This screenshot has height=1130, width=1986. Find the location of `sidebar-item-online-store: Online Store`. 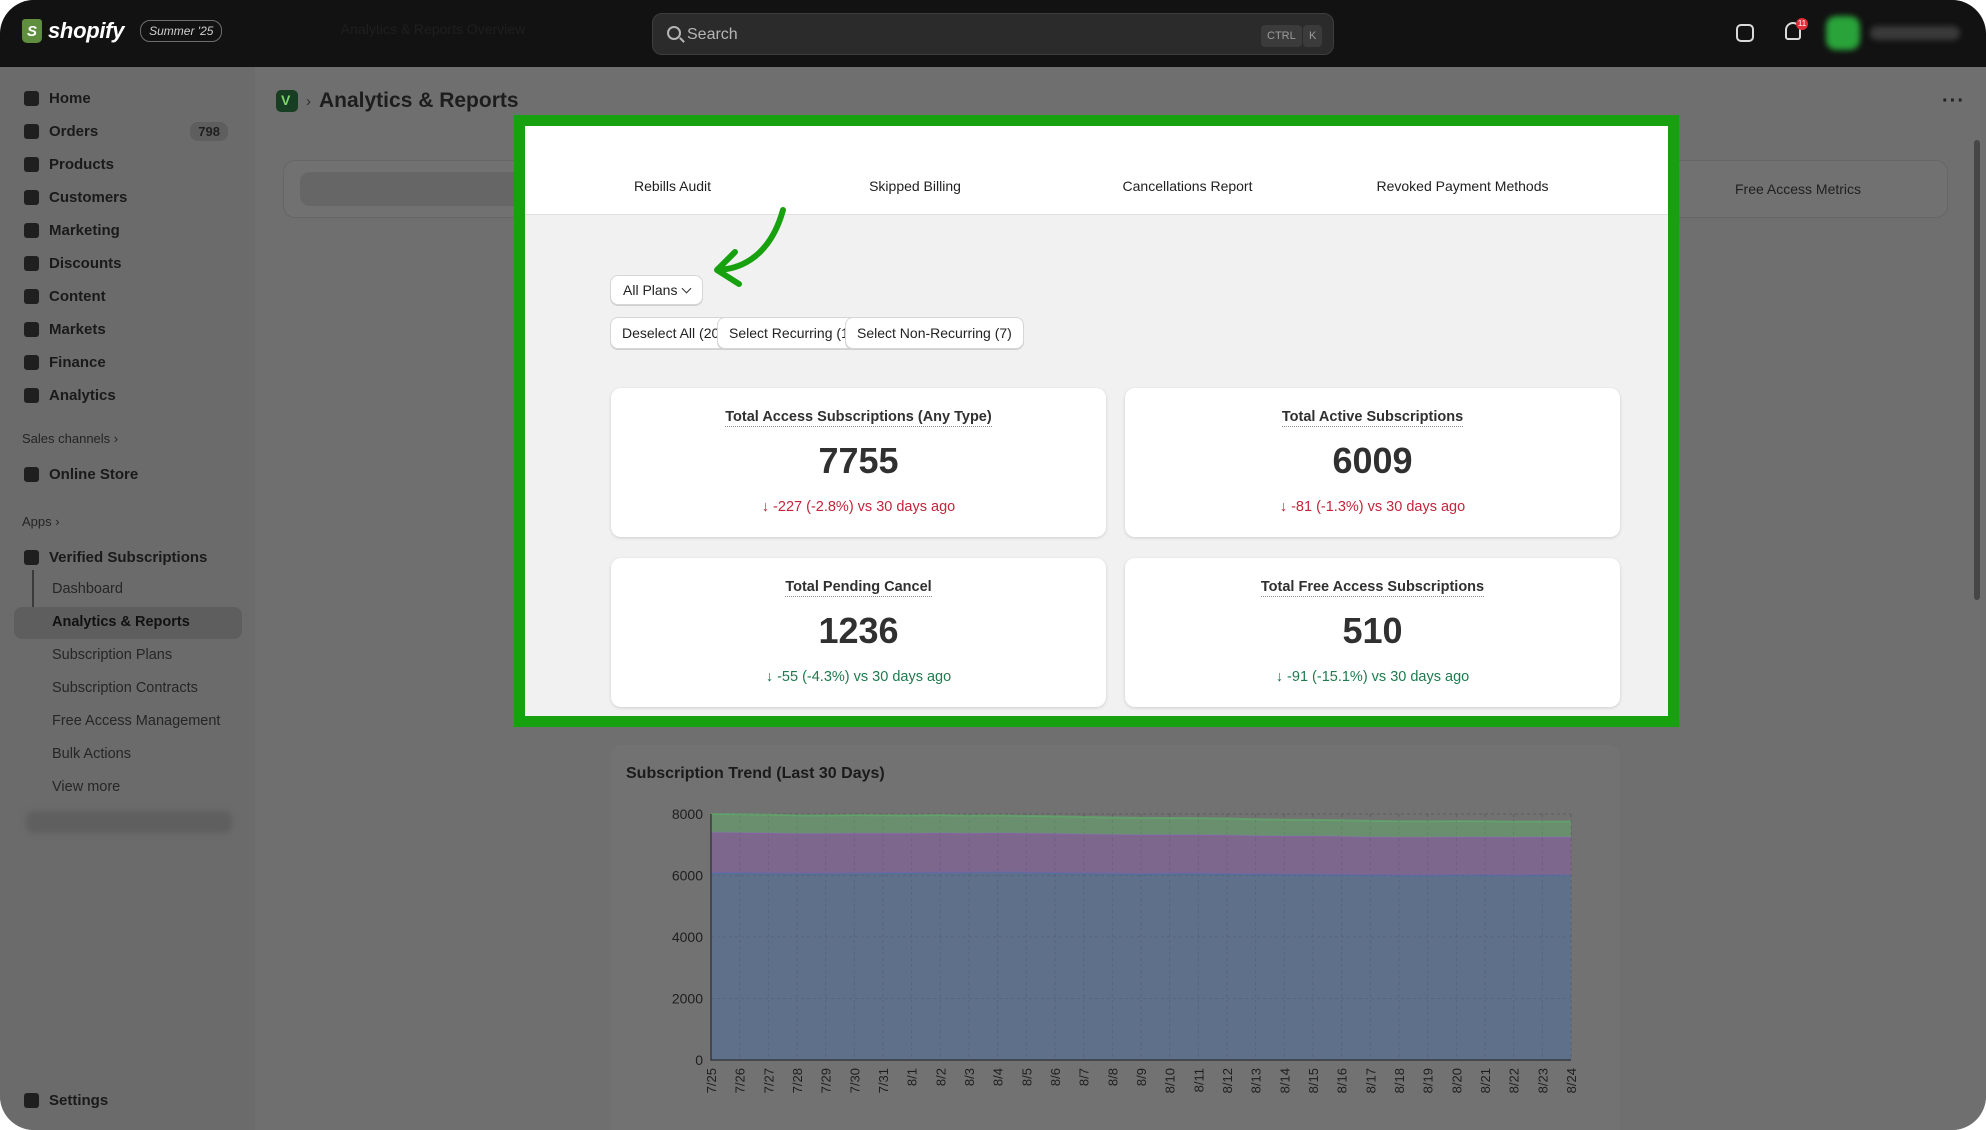

sidebar-item-online-store: Online Store is located at coordinates (81, 474).